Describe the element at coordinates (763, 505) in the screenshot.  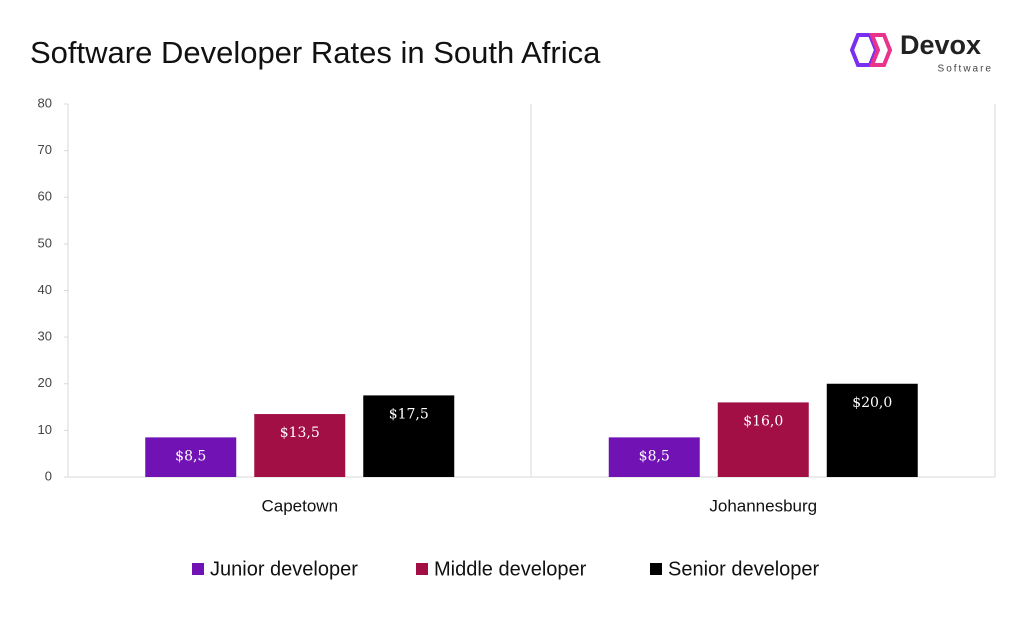
I see `x-tick-label: Johannesburg` at that location.